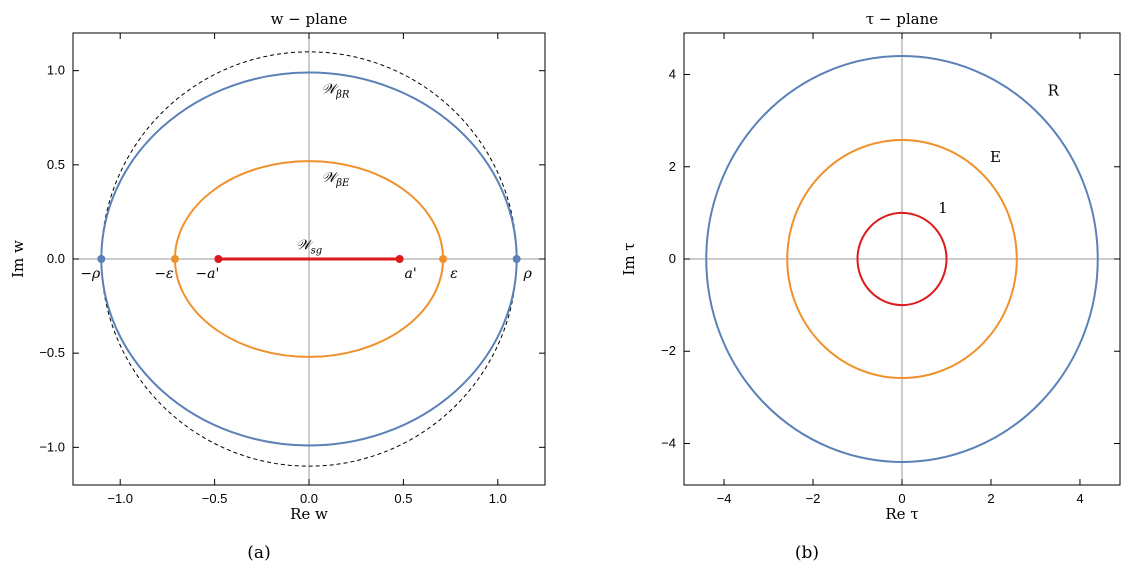 The height and width of the screenshot is (574, 1128). I want to click on x-axis-label: Re w, so click(309, 514).